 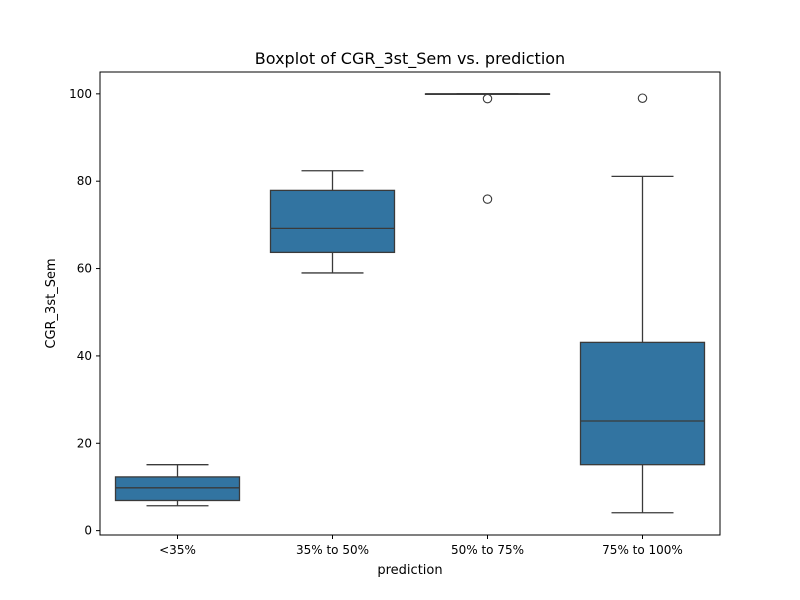 What do you see at coordinates (177, 550) in the screenshot?
I see `x-tick-label: <35%` at bounding box center [177, 550].